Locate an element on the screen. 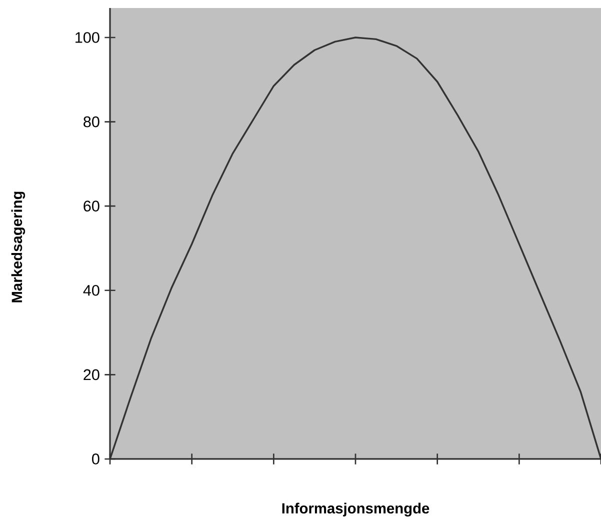 The image size is (601, 523). y-tick-label: 100 is located at coordinates (88, 37).